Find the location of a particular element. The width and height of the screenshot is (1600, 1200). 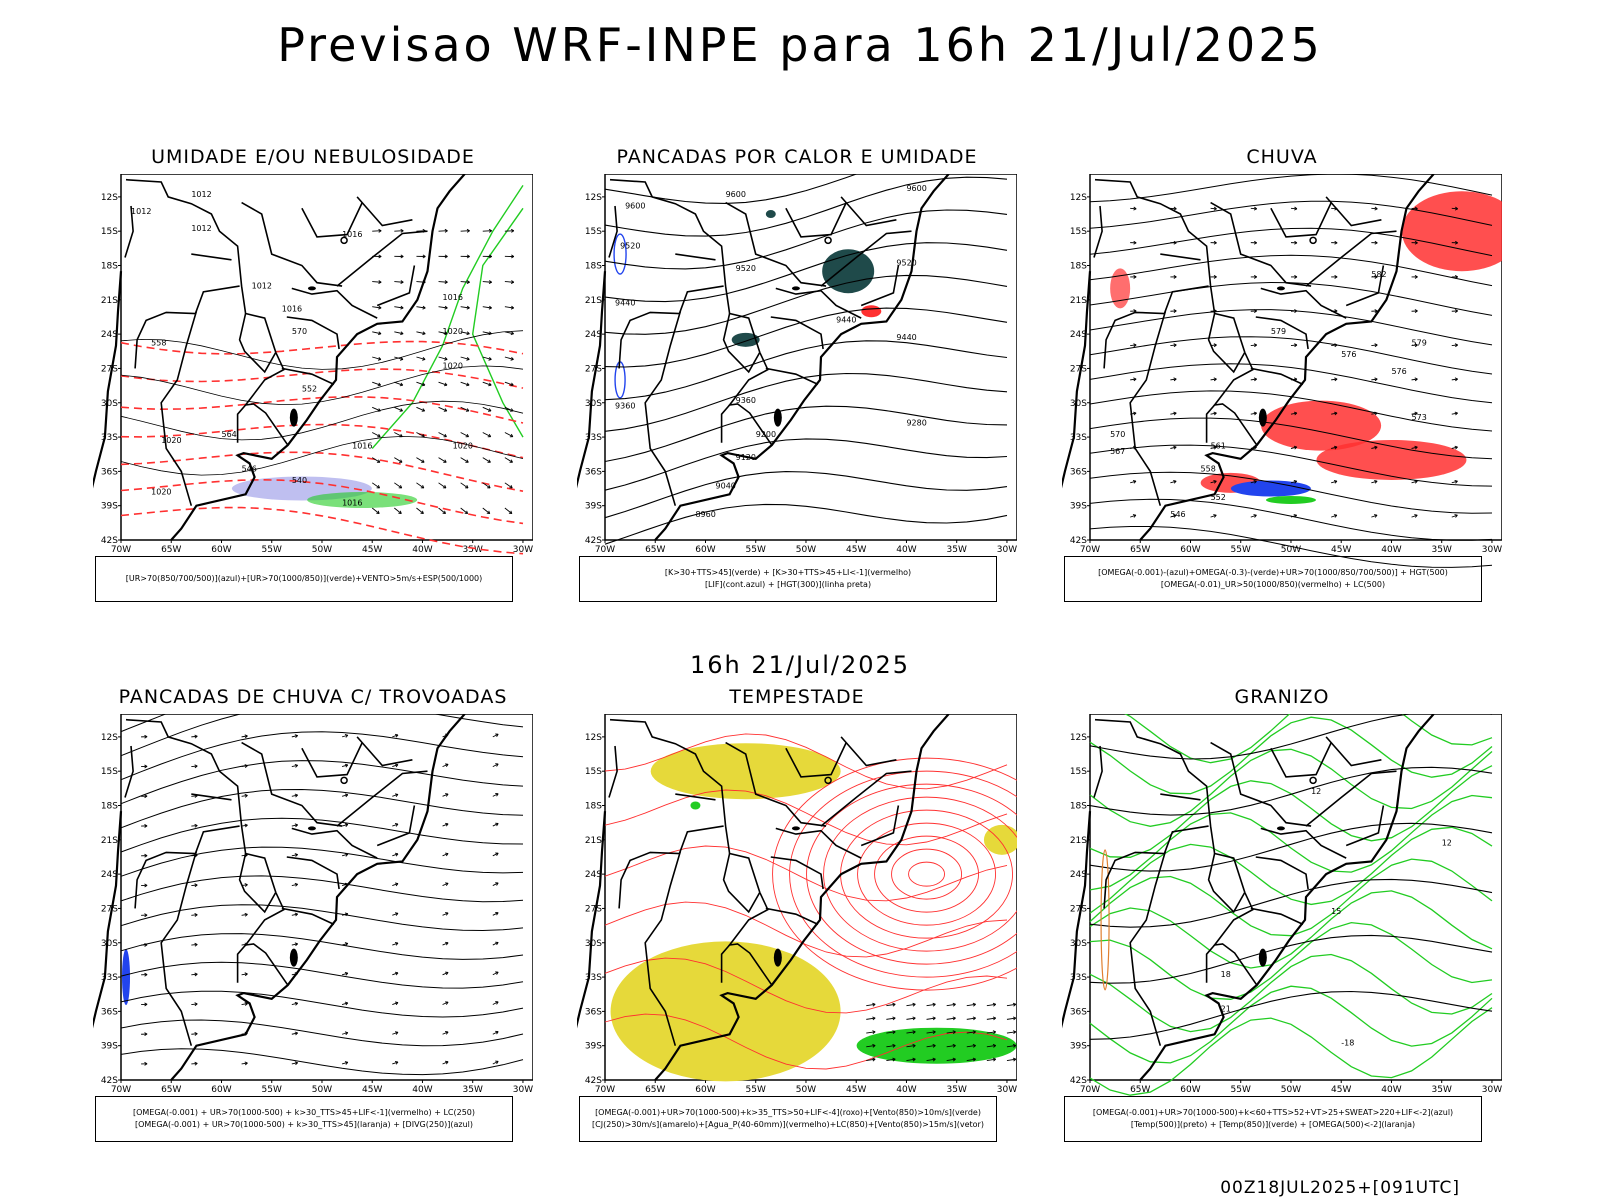

lon-label: 55W is located at coordinates (272, 1090).